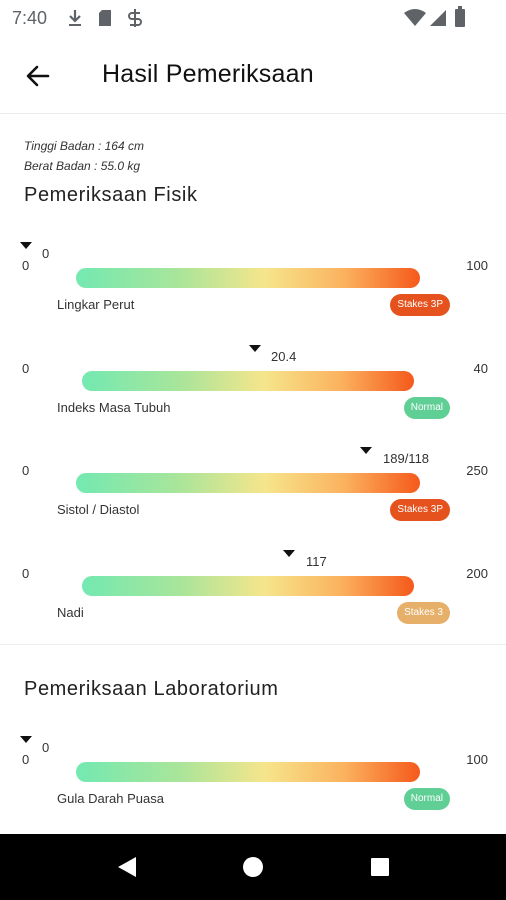  Describe the element at coordinates (75, 18) in the screenshot. I see `download-icon` at that location.